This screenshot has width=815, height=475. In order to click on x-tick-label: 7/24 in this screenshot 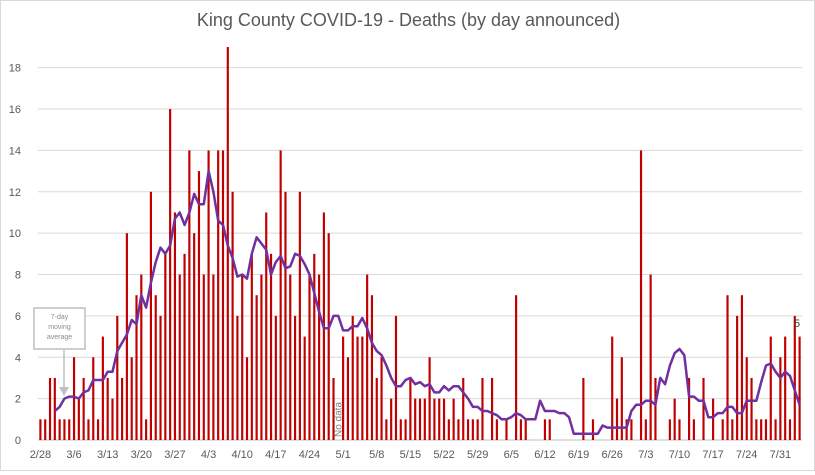, I will do `click(746, 455)`.